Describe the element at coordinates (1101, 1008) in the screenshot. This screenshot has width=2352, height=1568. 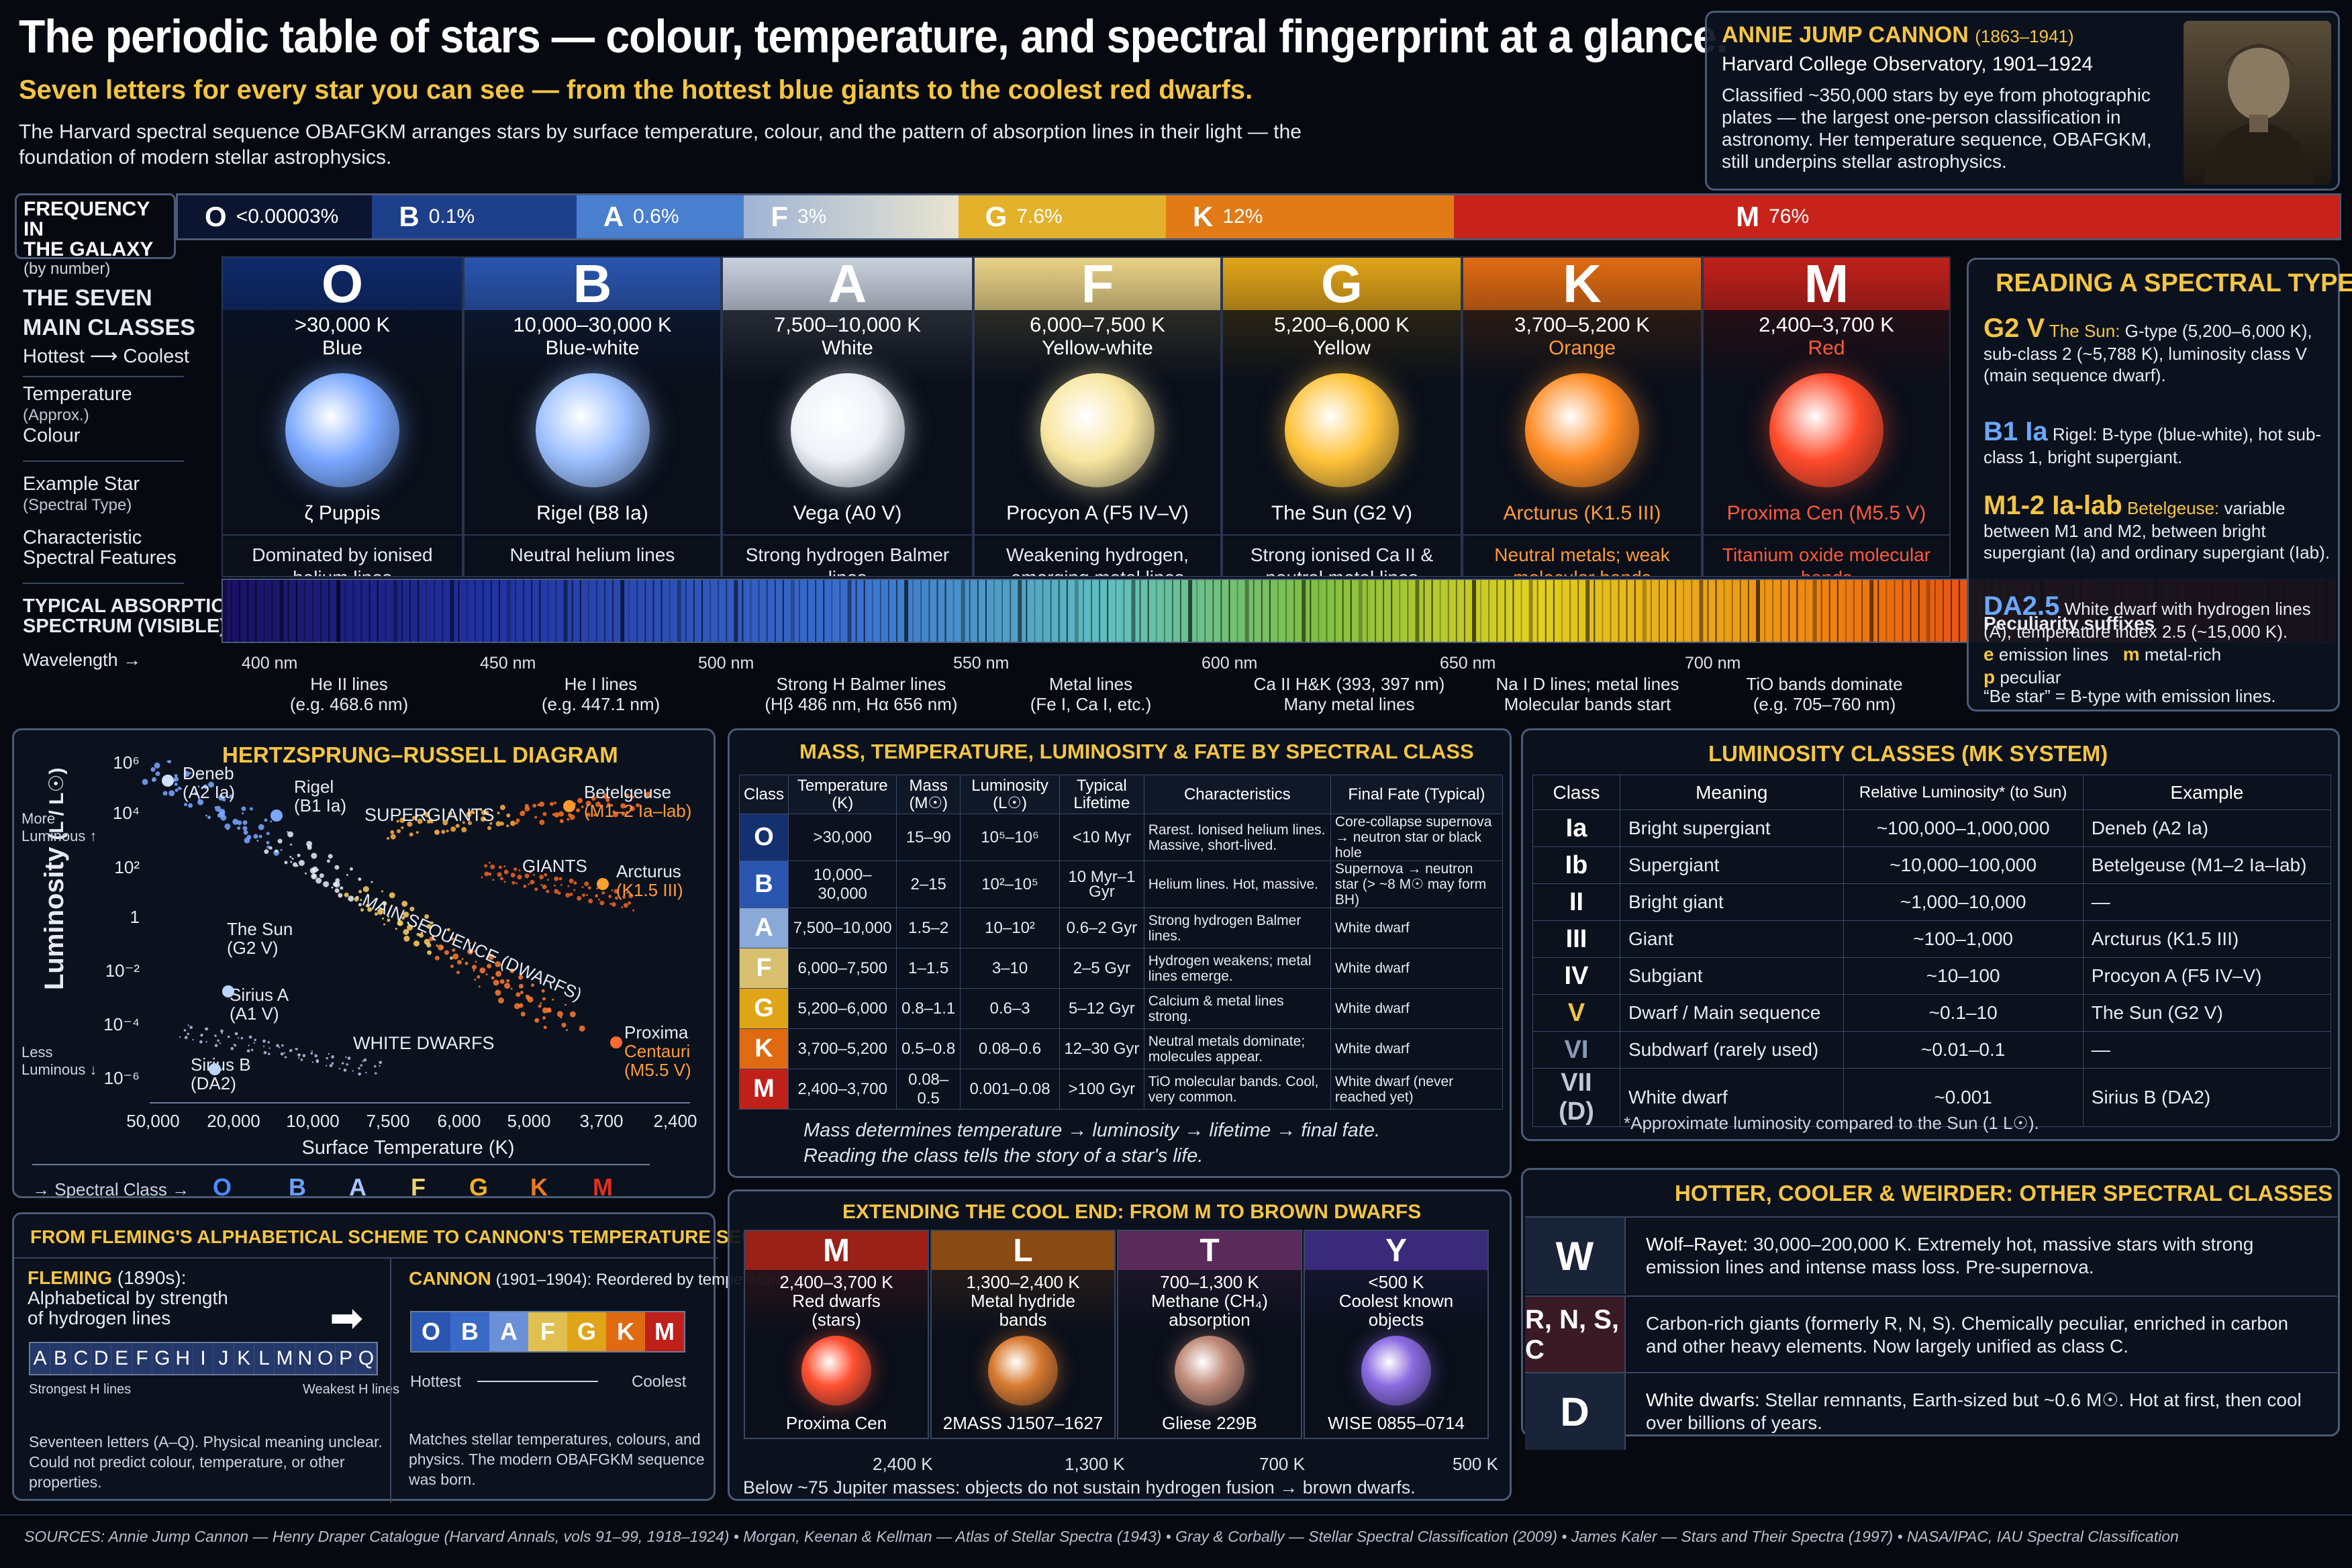
I see `mass-life-cell: 5–12 Gyr` at that location.